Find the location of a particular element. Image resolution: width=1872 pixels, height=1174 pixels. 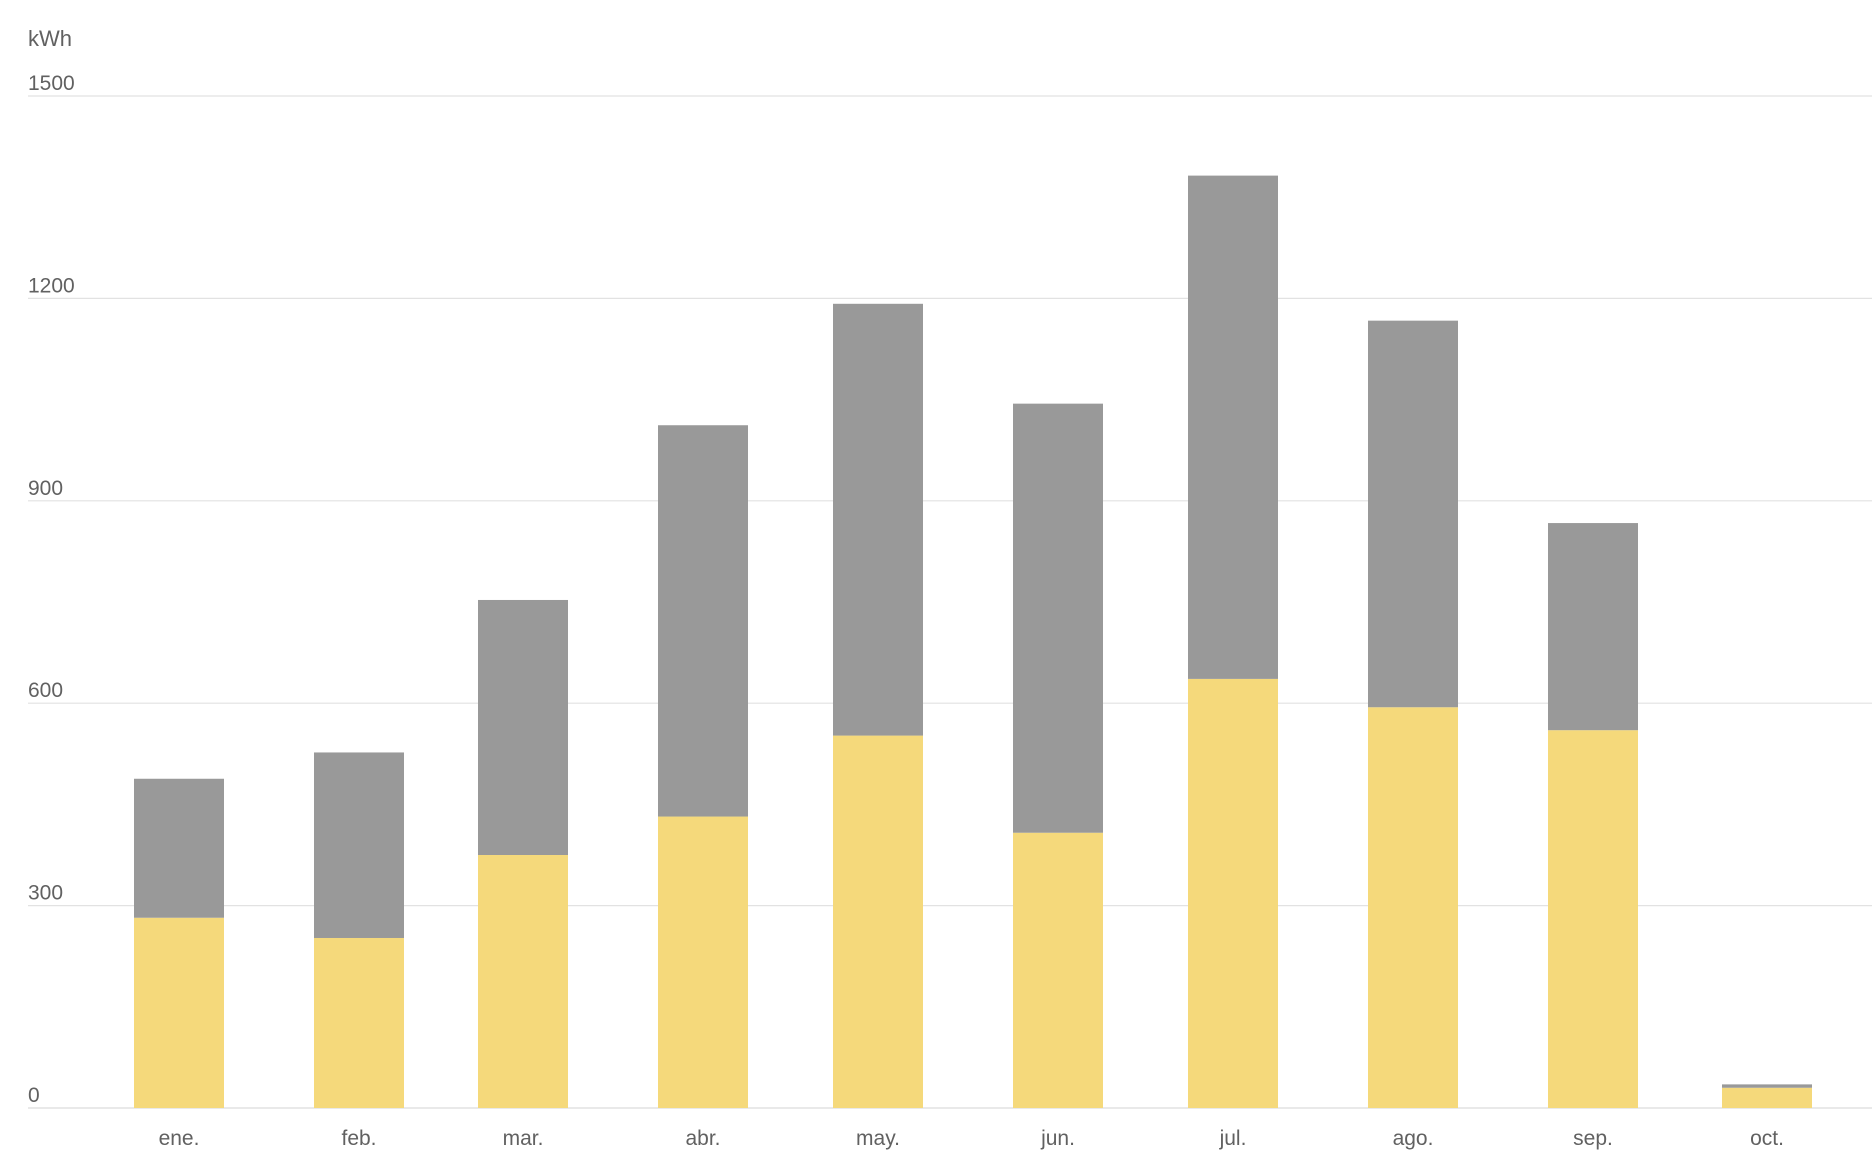

bar-segment-series2-feb is located at coordinates (359, 845).